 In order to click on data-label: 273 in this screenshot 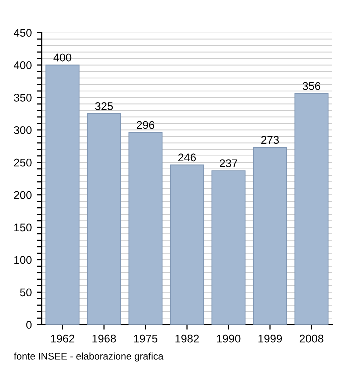, I will do `click(271, 140)`.